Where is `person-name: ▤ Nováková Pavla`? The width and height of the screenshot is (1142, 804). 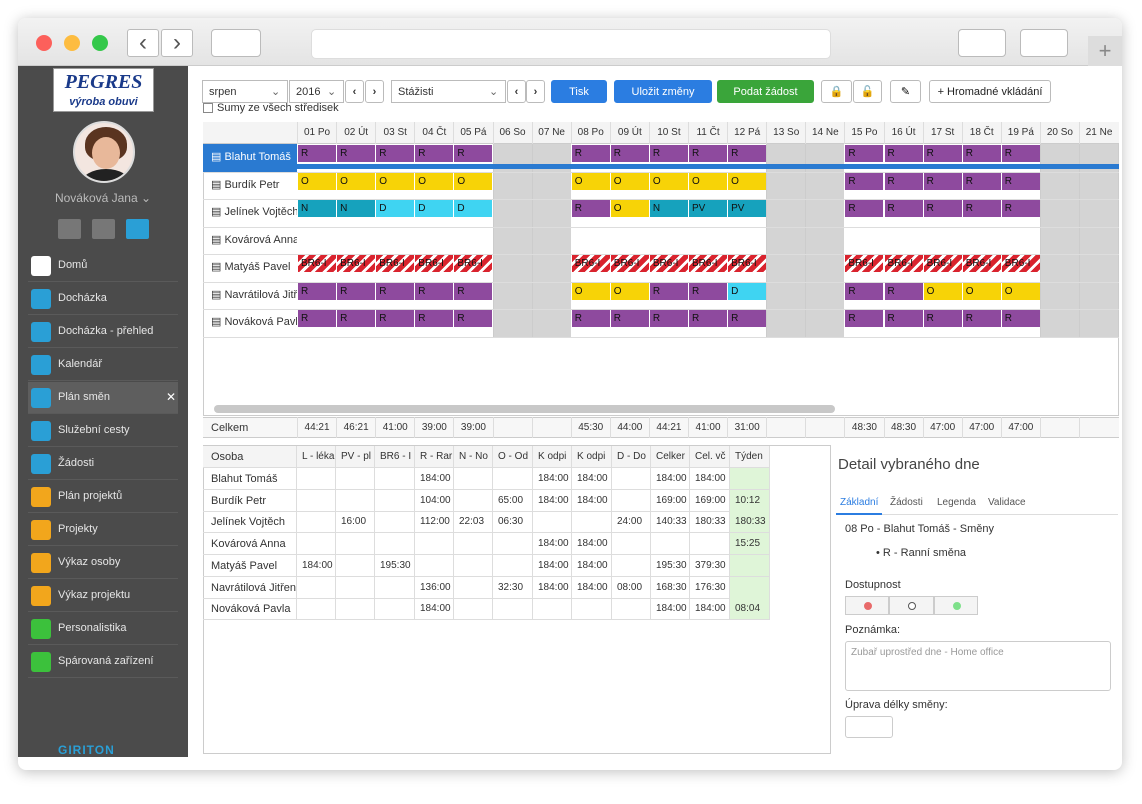
person-name: ▤ Nováková Pavla is located at coordinates (250, 323).